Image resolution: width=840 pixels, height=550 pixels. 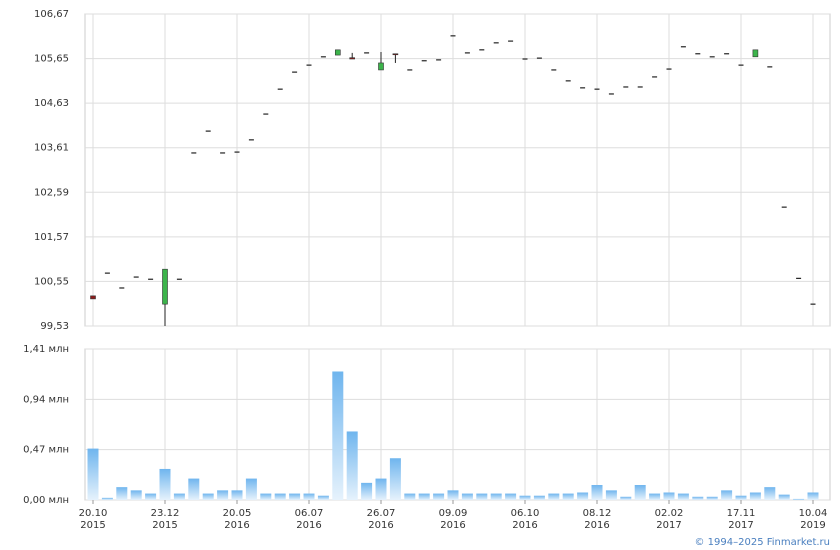 I want to click on x-tick-label: 09.09 2016, so click(x=453, y=519).